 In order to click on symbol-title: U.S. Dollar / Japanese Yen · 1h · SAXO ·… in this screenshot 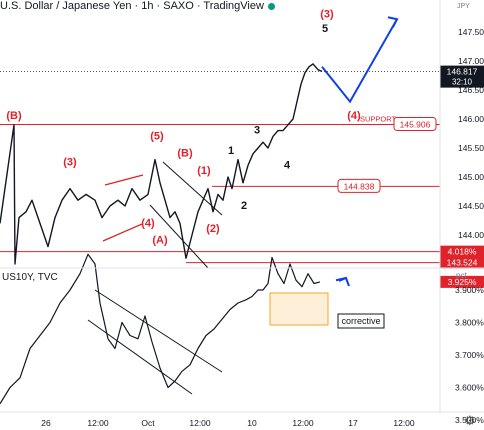, I will do `click(132, 6)`.